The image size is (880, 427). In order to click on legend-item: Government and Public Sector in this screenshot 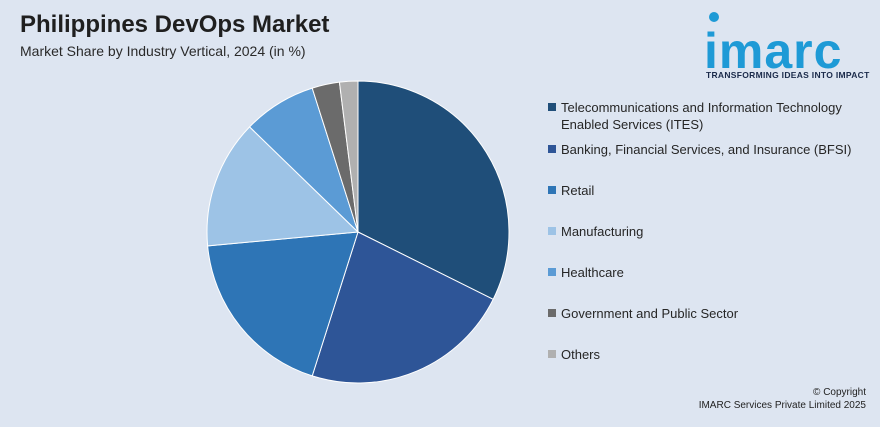, I will do `click(708, 313)`.